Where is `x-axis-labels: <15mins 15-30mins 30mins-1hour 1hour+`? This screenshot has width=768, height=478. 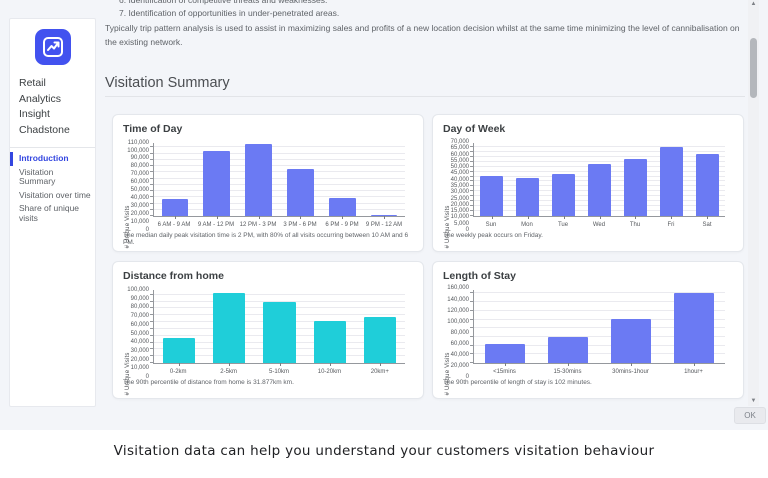 x-axis-labels: <15mins 15-30mins 30mins-1hour 1hour+ is located at coordinates (599, 372).